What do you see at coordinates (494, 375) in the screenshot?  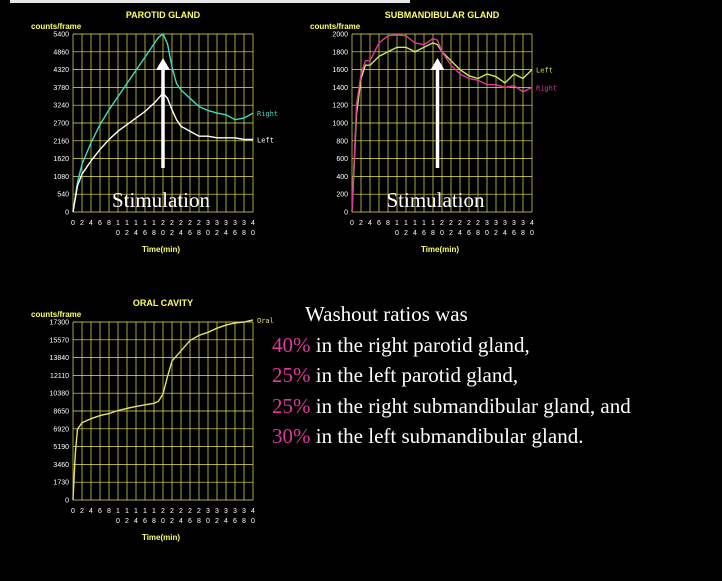 I see `washout-line: 25% in the left parotid gland,` at bounding box center [494, 375].